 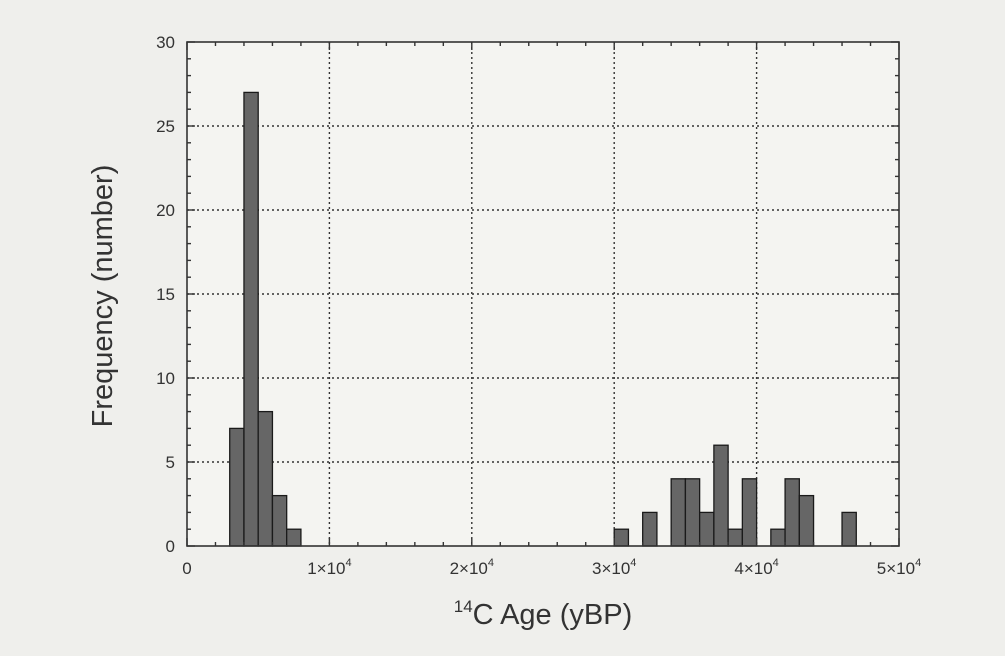 I want to click on x-axis-title: 14C Age (yBP), so click(x=543, y=614).